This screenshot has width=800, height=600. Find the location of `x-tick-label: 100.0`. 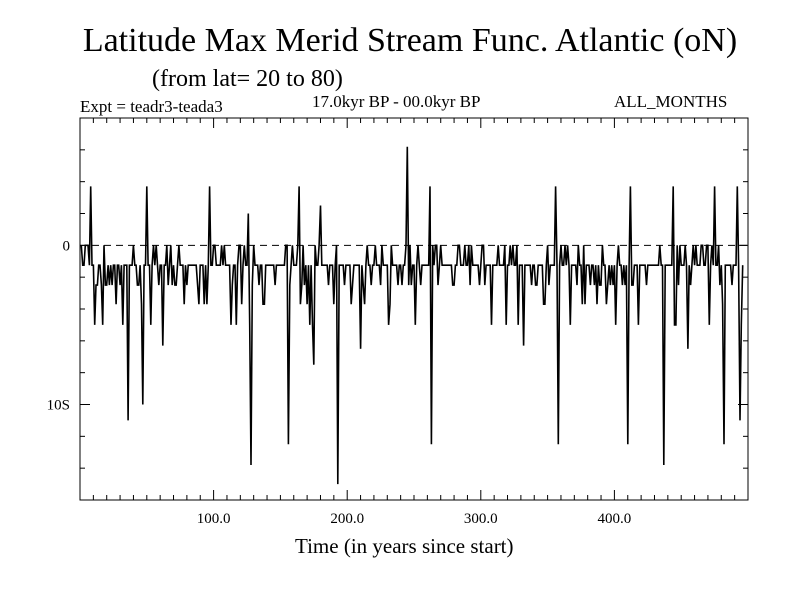

x-tick-label: 100.0 is located at coordinates (214, 519).